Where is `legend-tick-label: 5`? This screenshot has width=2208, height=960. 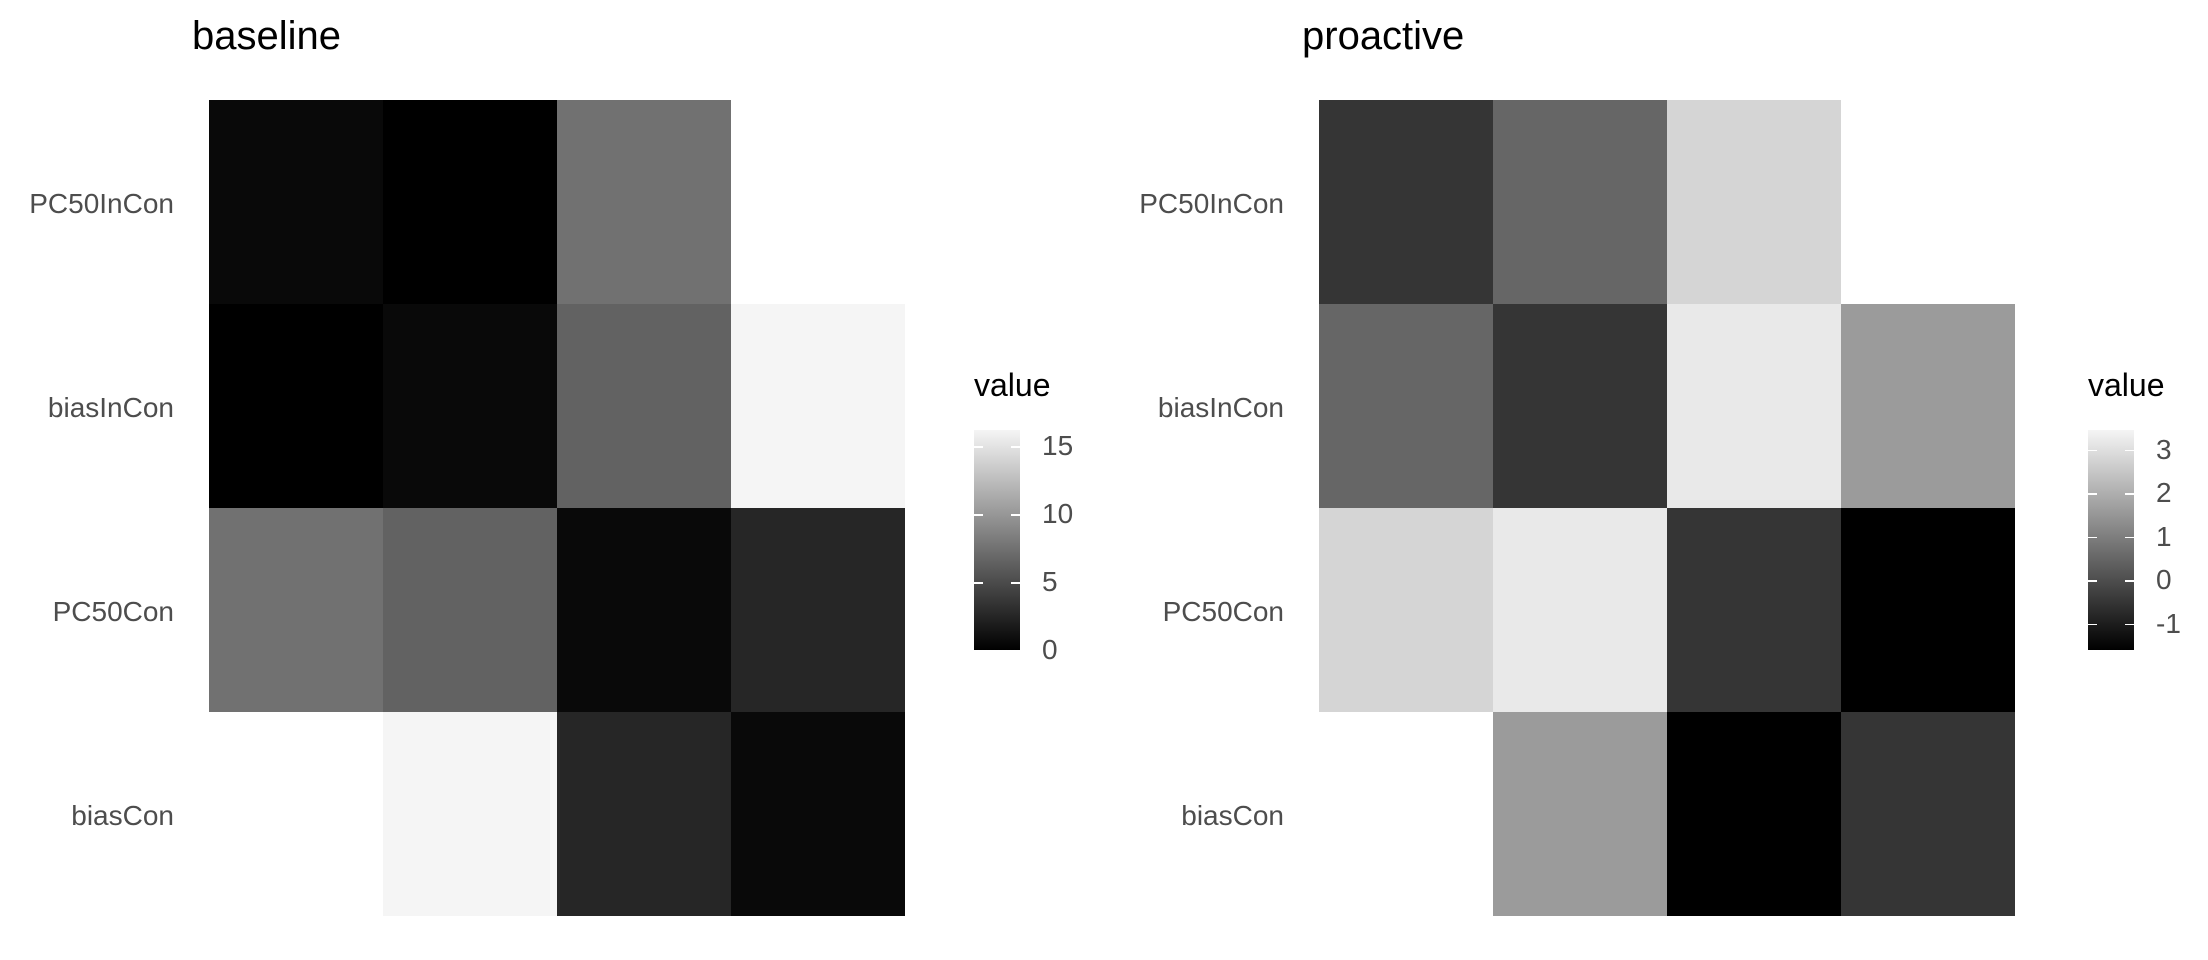
legend-tick-label: 5 is located at coordinates (1050, 582).